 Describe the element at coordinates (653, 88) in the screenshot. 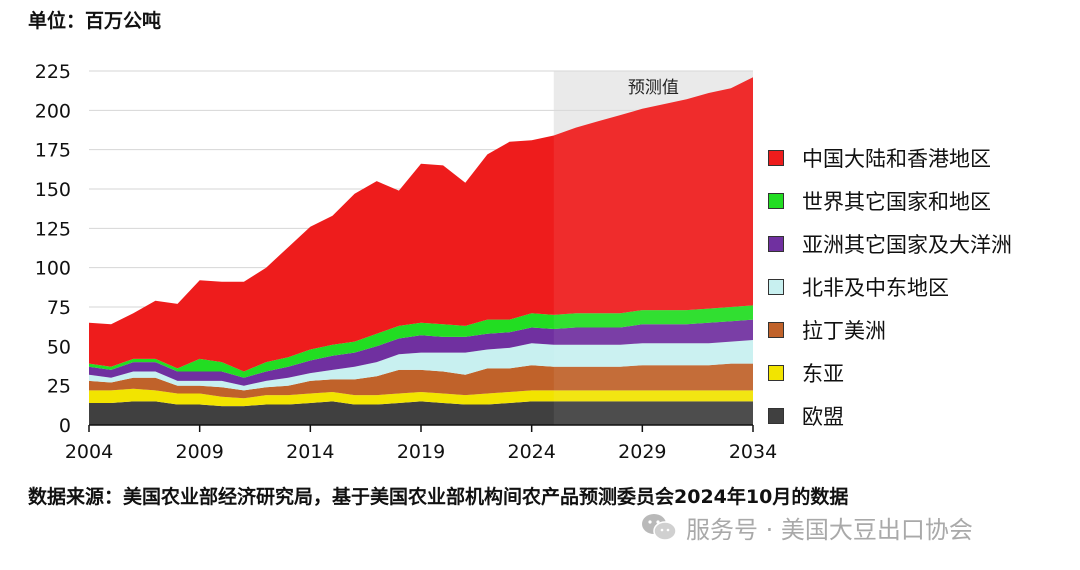

I see `forecast-label: 预测值` at that location.